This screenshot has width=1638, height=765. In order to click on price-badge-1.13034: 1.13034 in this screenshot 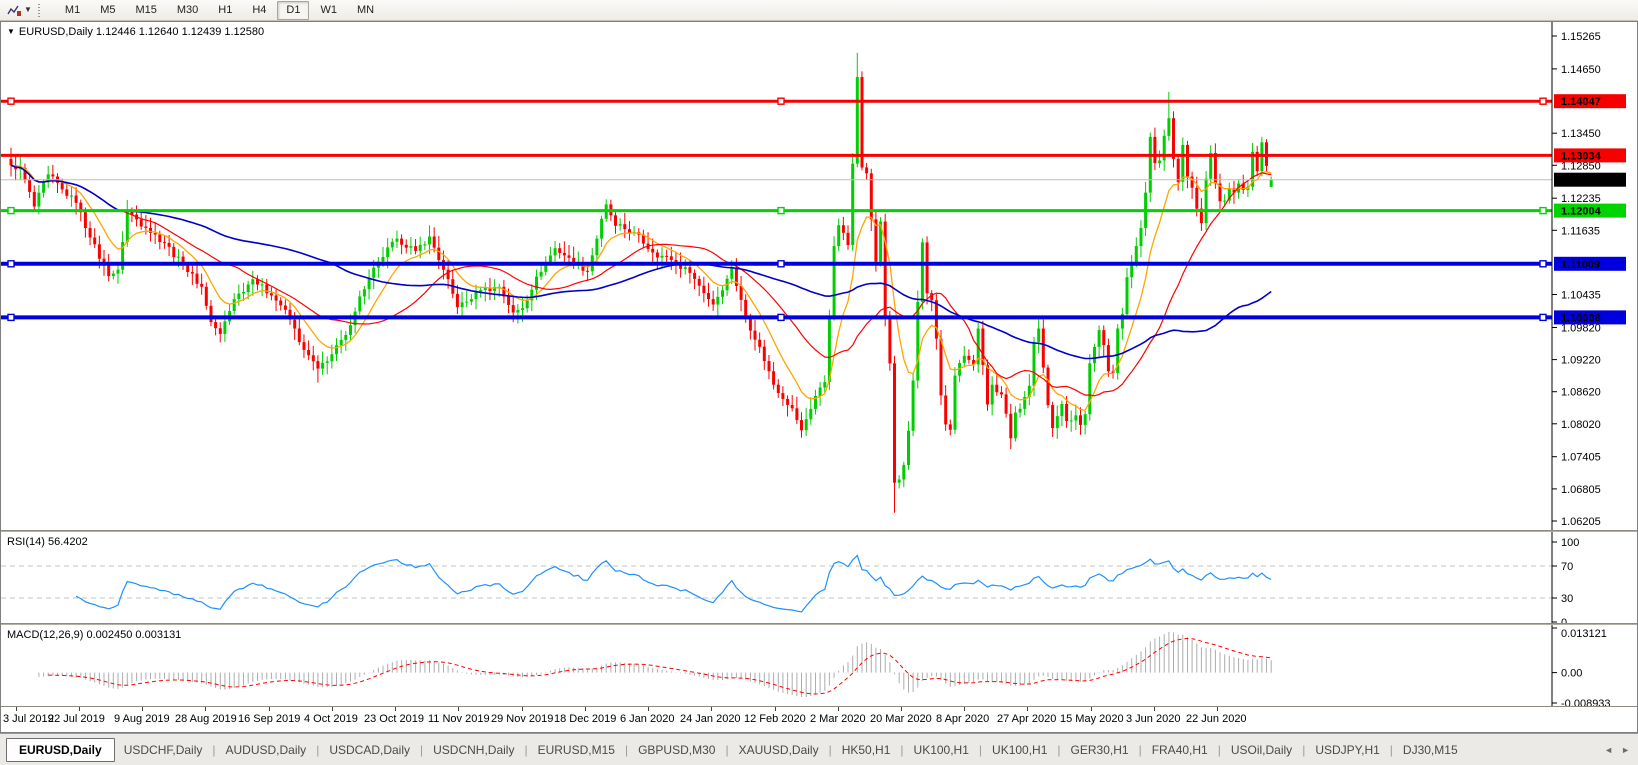, I will do `click(1590, 155)`.